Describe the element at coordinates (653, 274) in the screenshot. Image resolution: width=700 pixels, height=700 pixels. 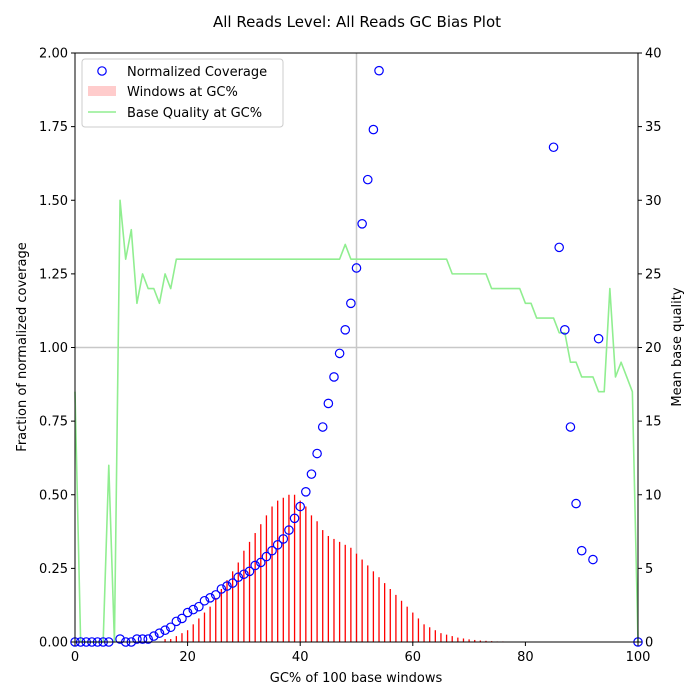
I see `y2-tick-label: 25` at that location.